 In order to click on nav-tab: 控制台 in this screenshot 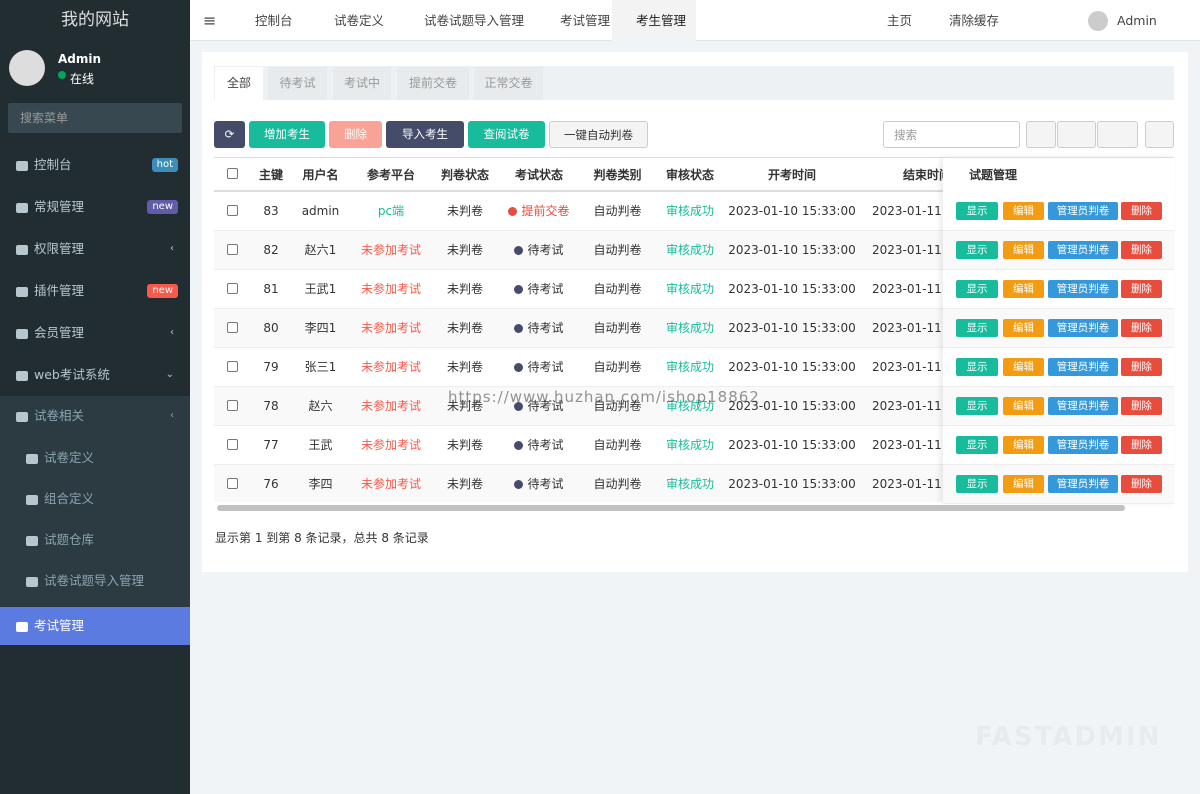, I will do `click(274, 20)`.